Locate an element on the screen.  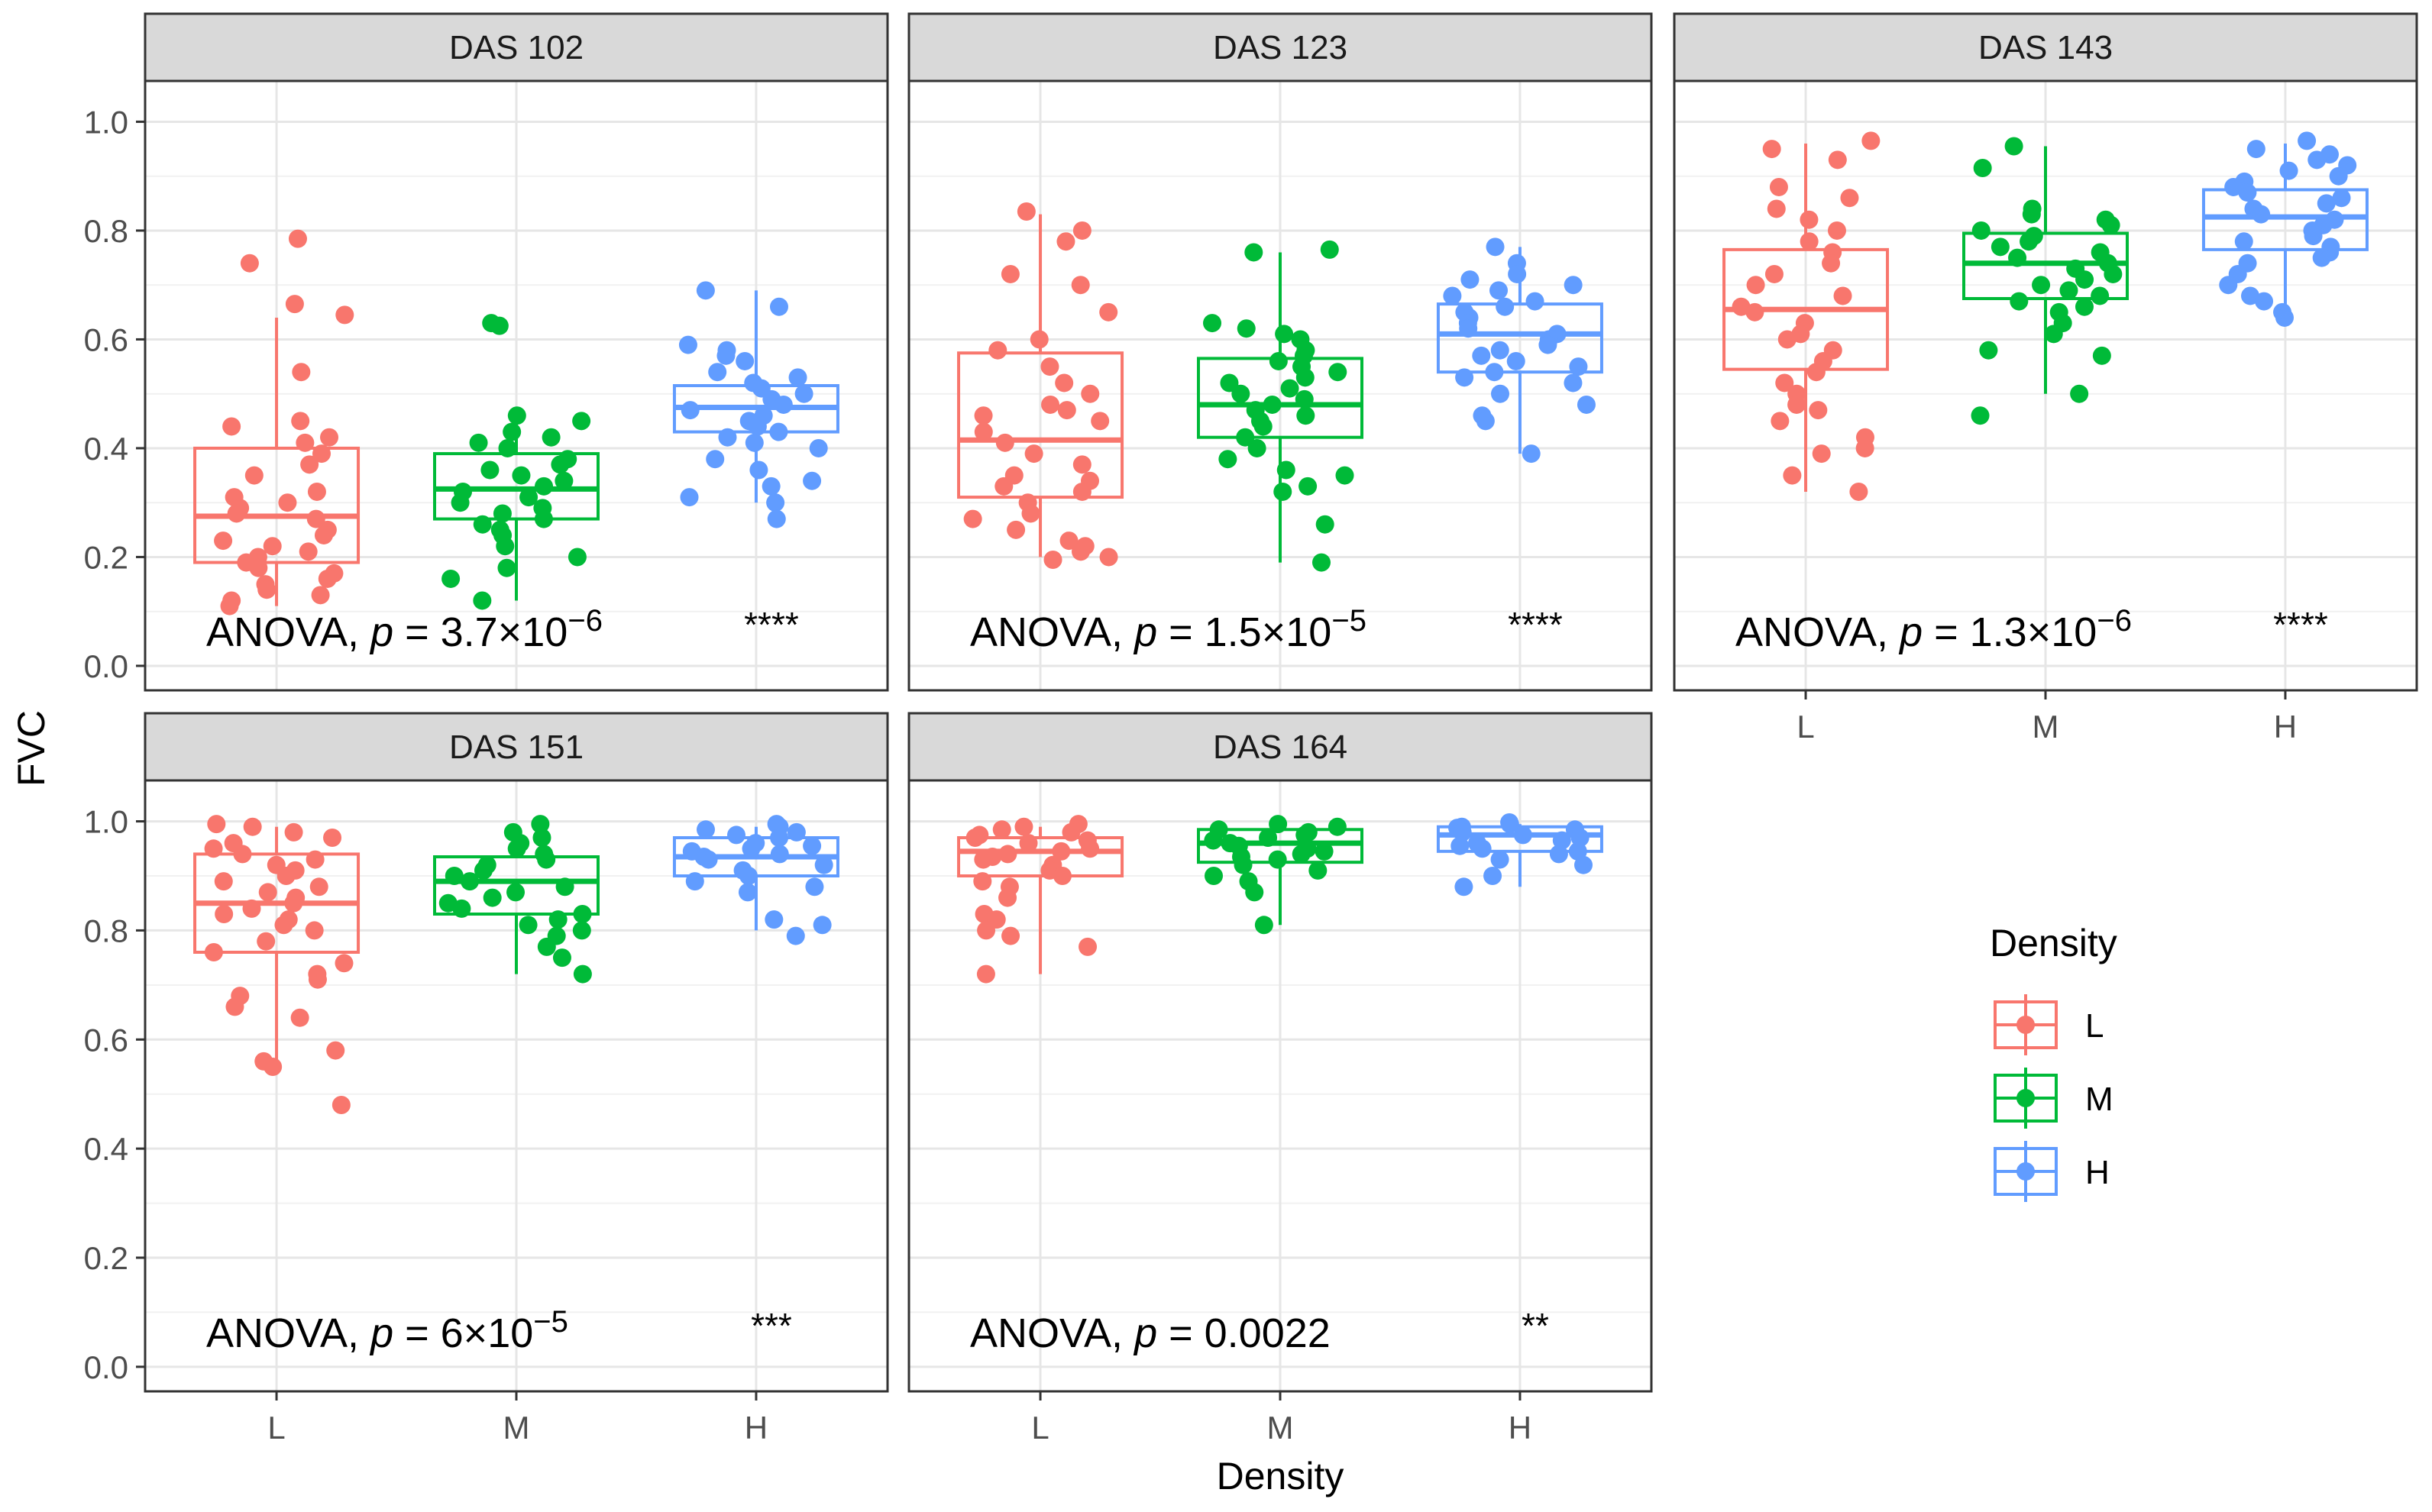
anova-annotation: ANOVA, p = 6×10−5 is located at coordinates (387, 1331).